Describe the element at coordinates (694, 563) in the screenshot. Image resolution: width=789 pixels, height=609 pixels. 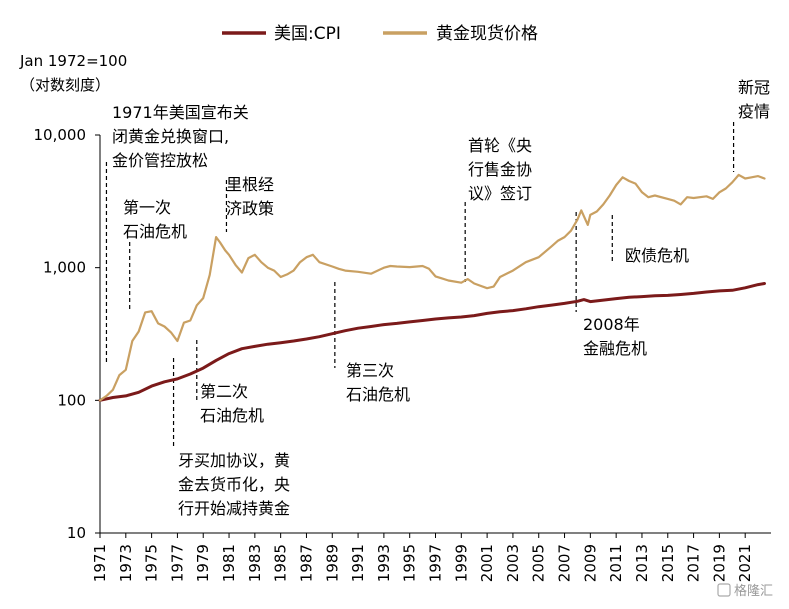
I see `x-tick-label: 2017` at that location.